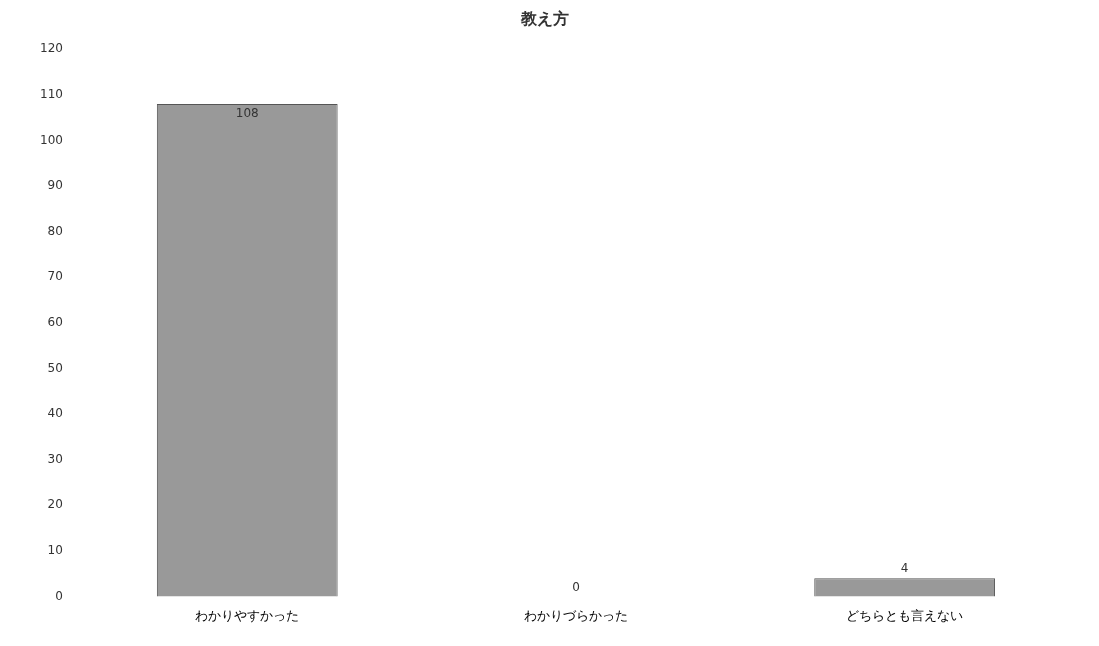 The height and width of the screenshot is (646, 1099). What do you see at coordinates (55, 504) in the screenshot?
I see `y-tick-label: 20` at bounding box center [55, 504].